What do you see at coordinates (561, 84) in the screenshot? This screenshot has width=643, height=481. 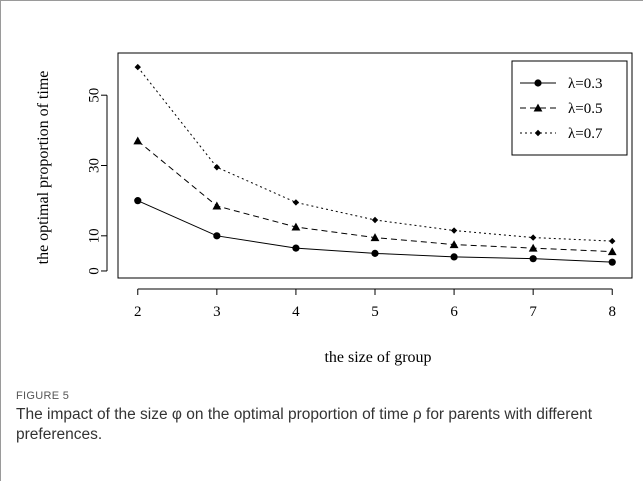 I see `legend-item: λ=0.3` at bounding box center [561, 84].